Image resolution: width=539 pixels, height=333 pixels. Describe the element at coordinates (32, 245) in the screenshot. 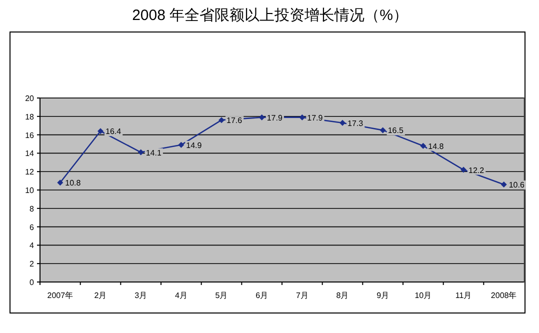

I see `y-tick-label: 4` at that location.